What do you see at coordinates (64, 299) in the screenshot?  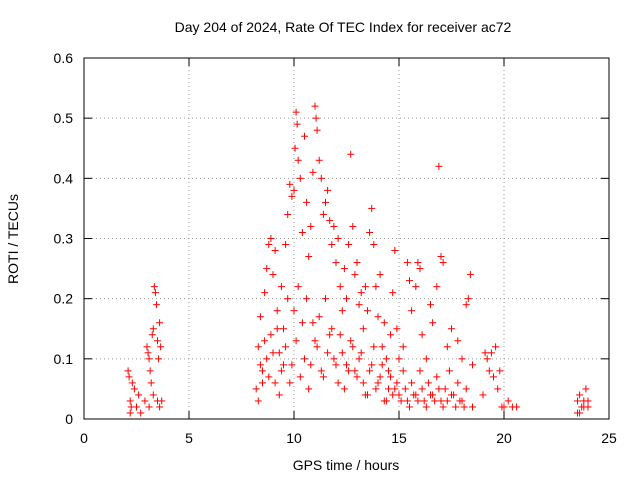 I see `y-tick-label: 0.2` at bounding box center [64, 299].